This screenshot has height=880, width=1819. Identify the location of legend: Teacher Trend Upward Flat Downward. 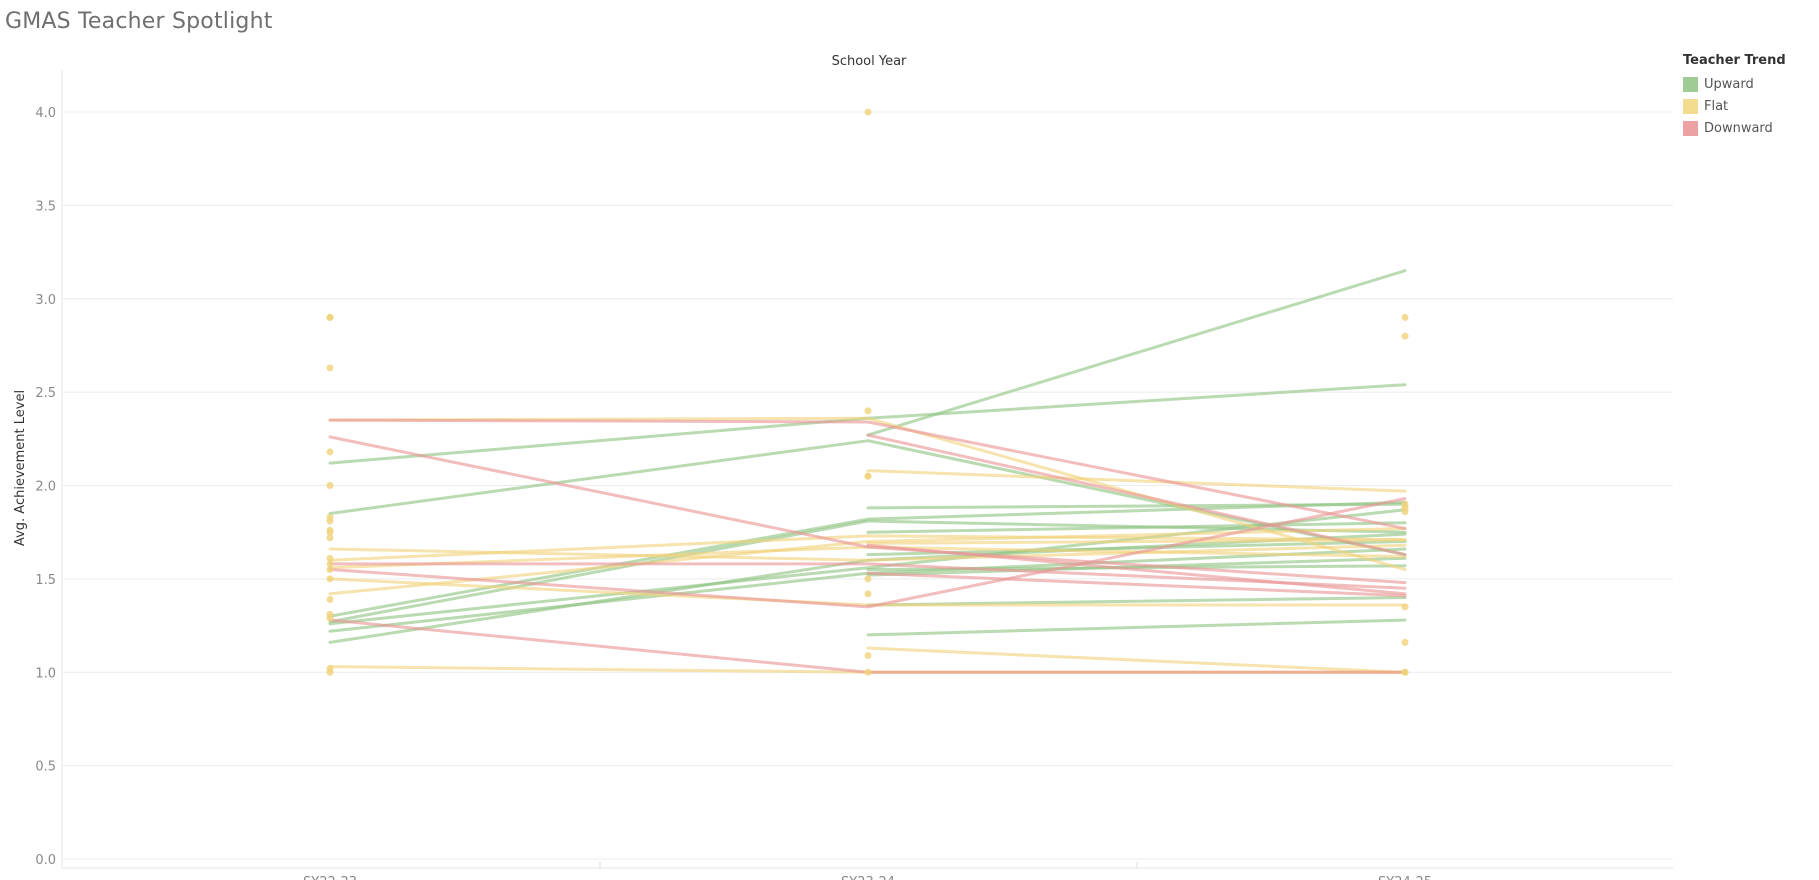
(1734, 96).